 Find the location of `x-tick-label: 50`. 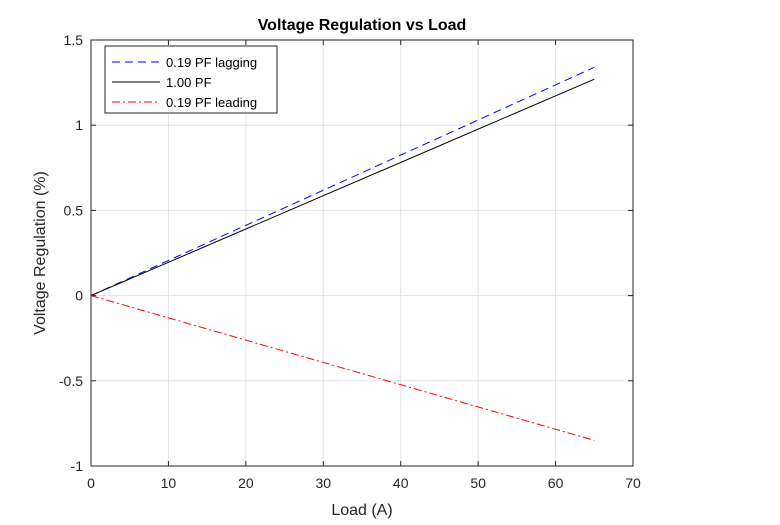

x-tick-label: 50 is located at coordinates (478, 483).